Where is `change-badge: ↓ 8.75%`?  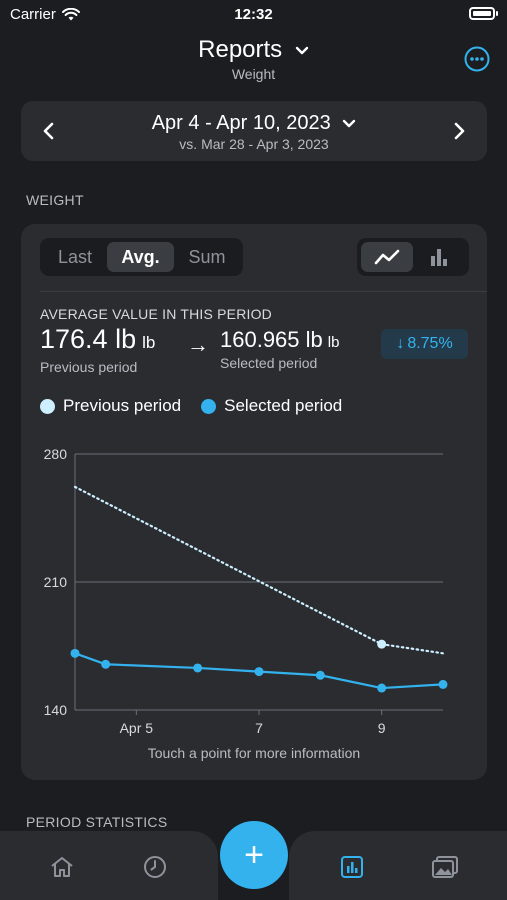 change-badge: ↓ 8.75% is located at coordinates (424, 344).